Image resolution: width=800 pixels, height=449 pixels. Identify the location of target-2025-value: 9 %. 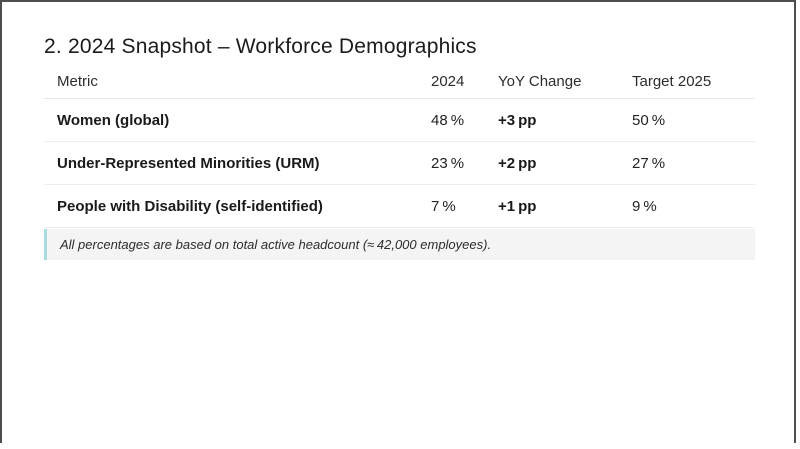
(644, 206).